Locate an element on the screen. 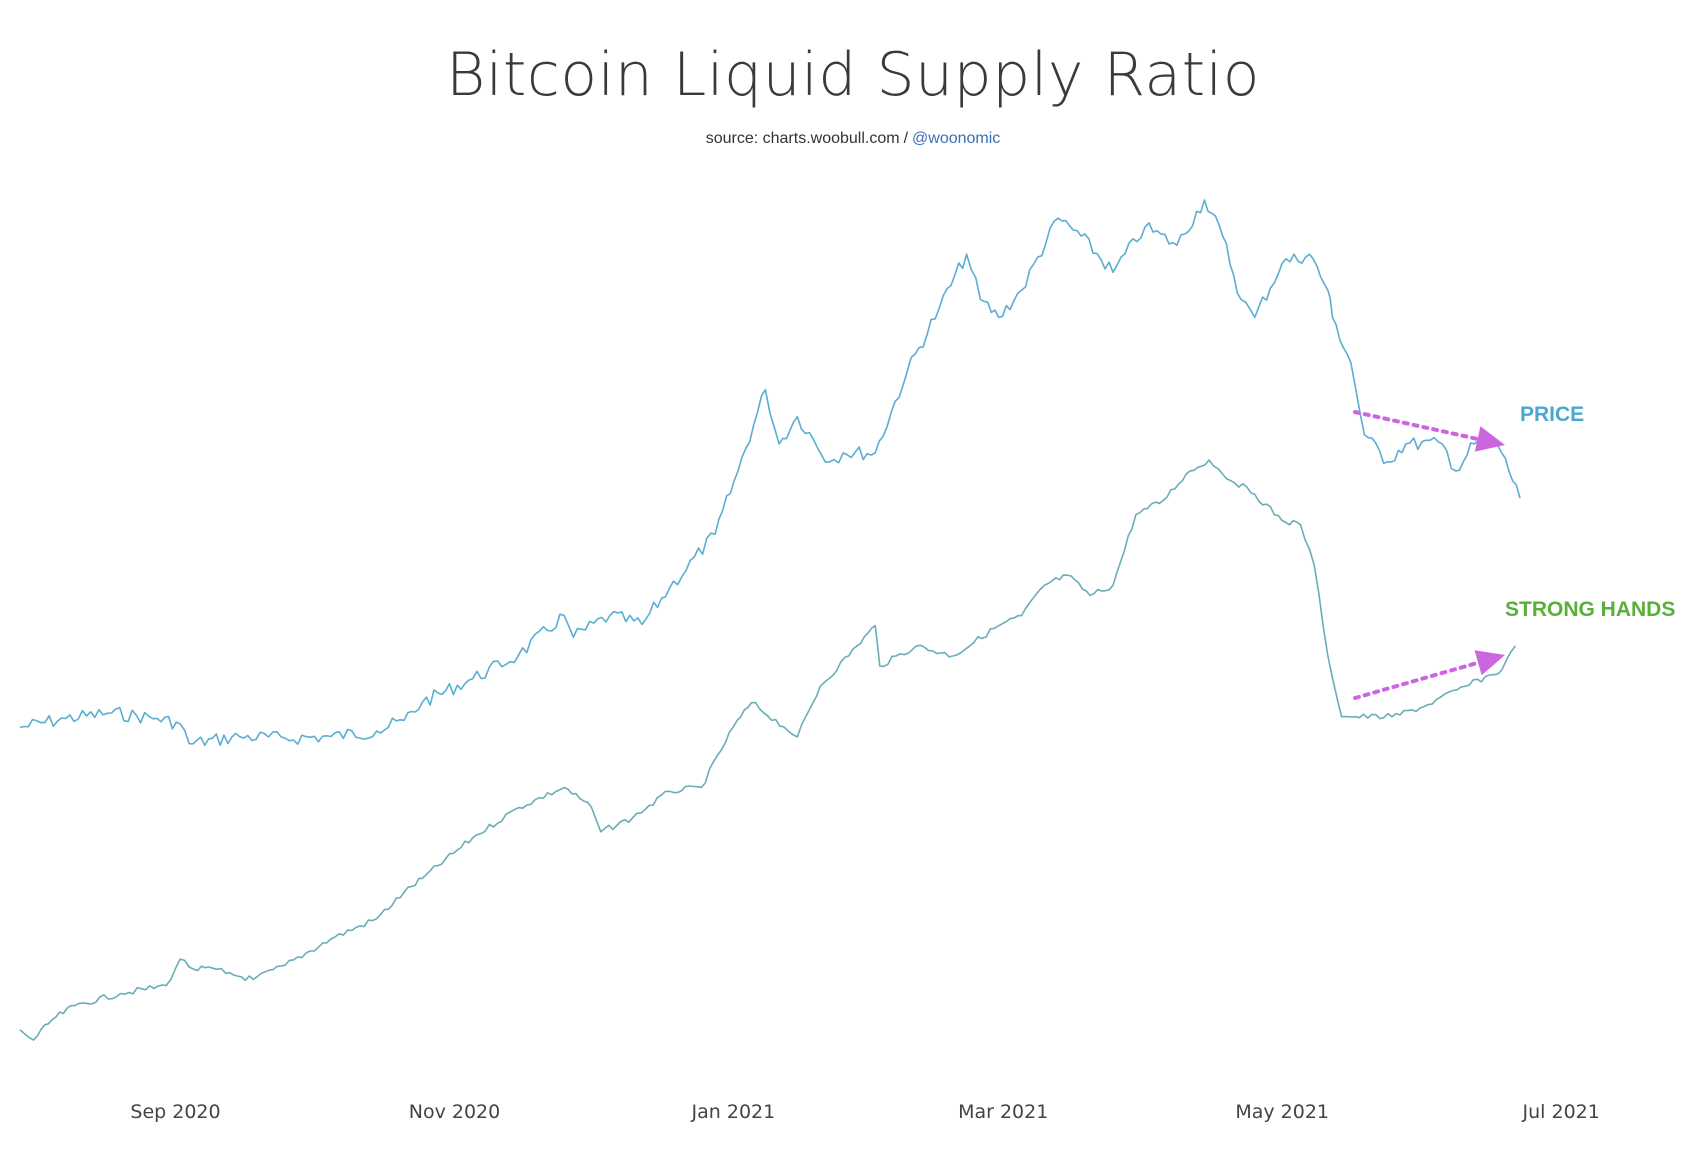 This screenshot has width=1706, height=1156. x-tick-label: Jul 2021 is located at coordinates (1561, 1112).